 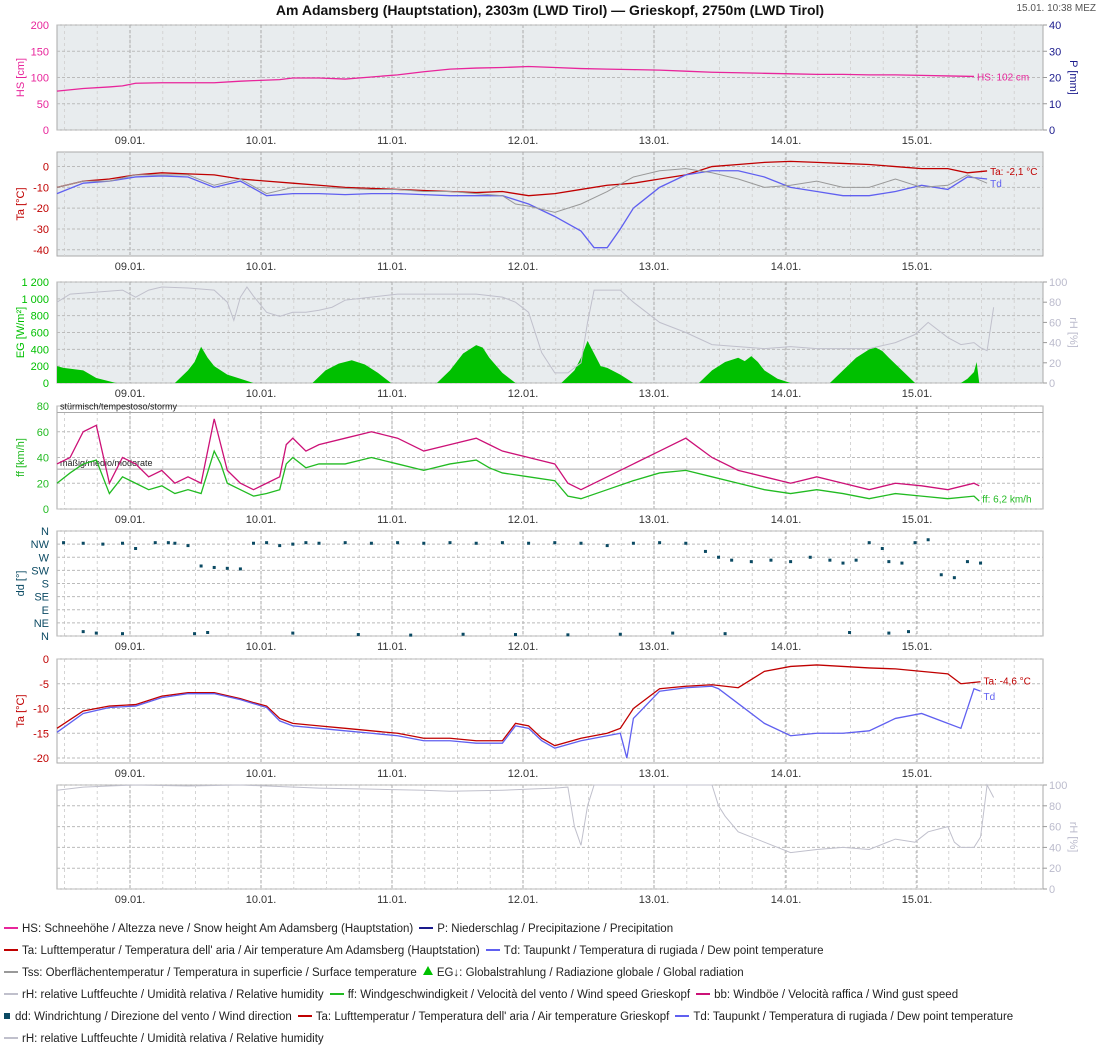 I want to click on svg-text: 150, so click(x=40, y=52).